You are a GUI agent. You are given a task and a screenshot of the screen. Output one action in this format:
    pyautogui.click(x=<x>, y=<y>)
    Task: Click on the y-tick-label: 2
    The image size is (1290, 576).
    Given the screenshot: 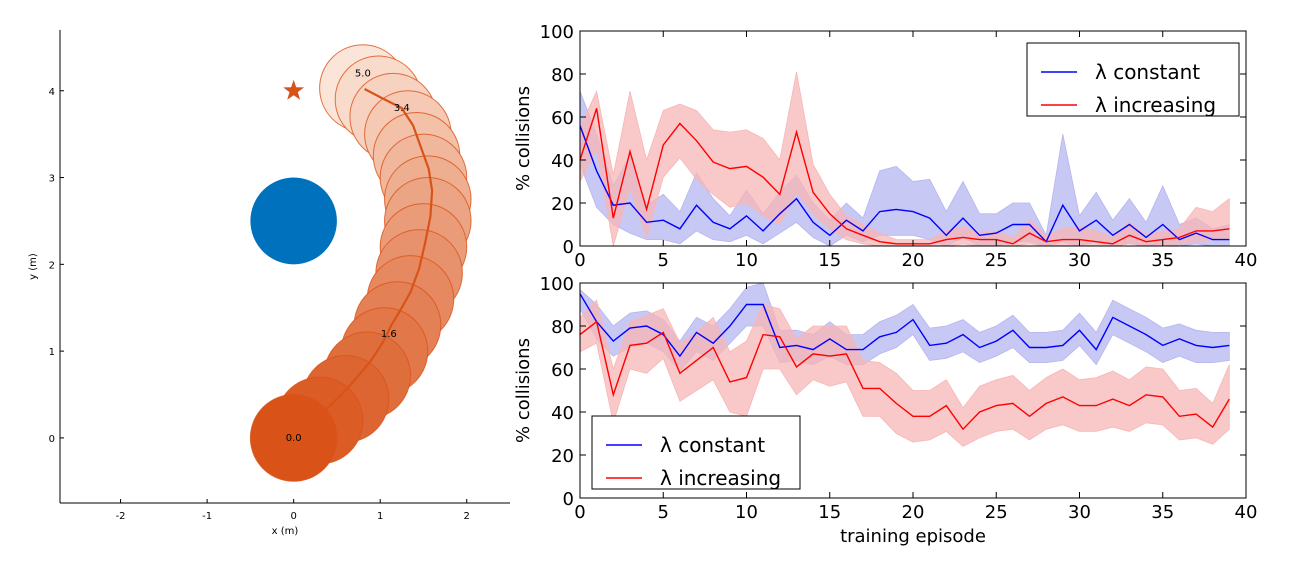 What is the action you would take?
    pyautogui.click(x=52, y=265)
    